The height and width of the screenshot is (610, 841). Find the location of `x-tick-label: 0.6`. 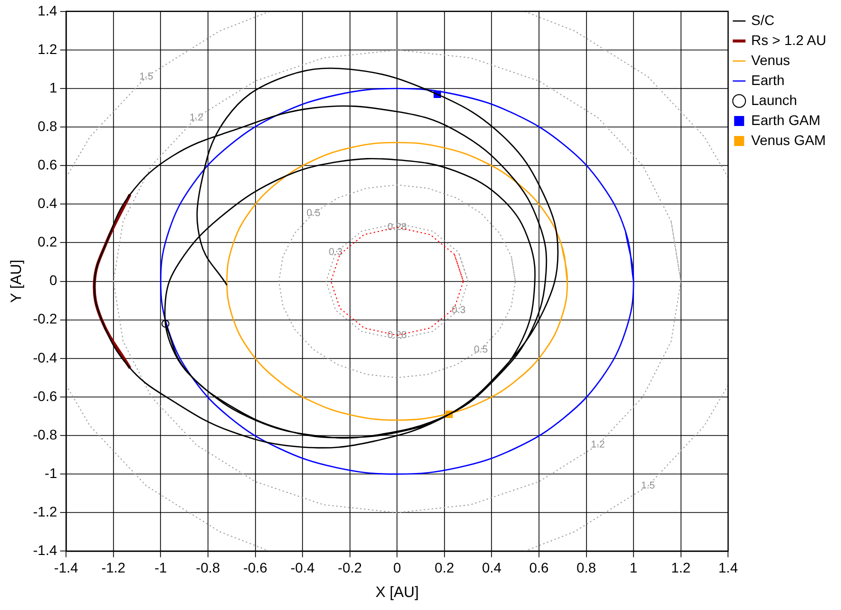

x-tick-label: 0.6 is located at coordinates (539, 567).